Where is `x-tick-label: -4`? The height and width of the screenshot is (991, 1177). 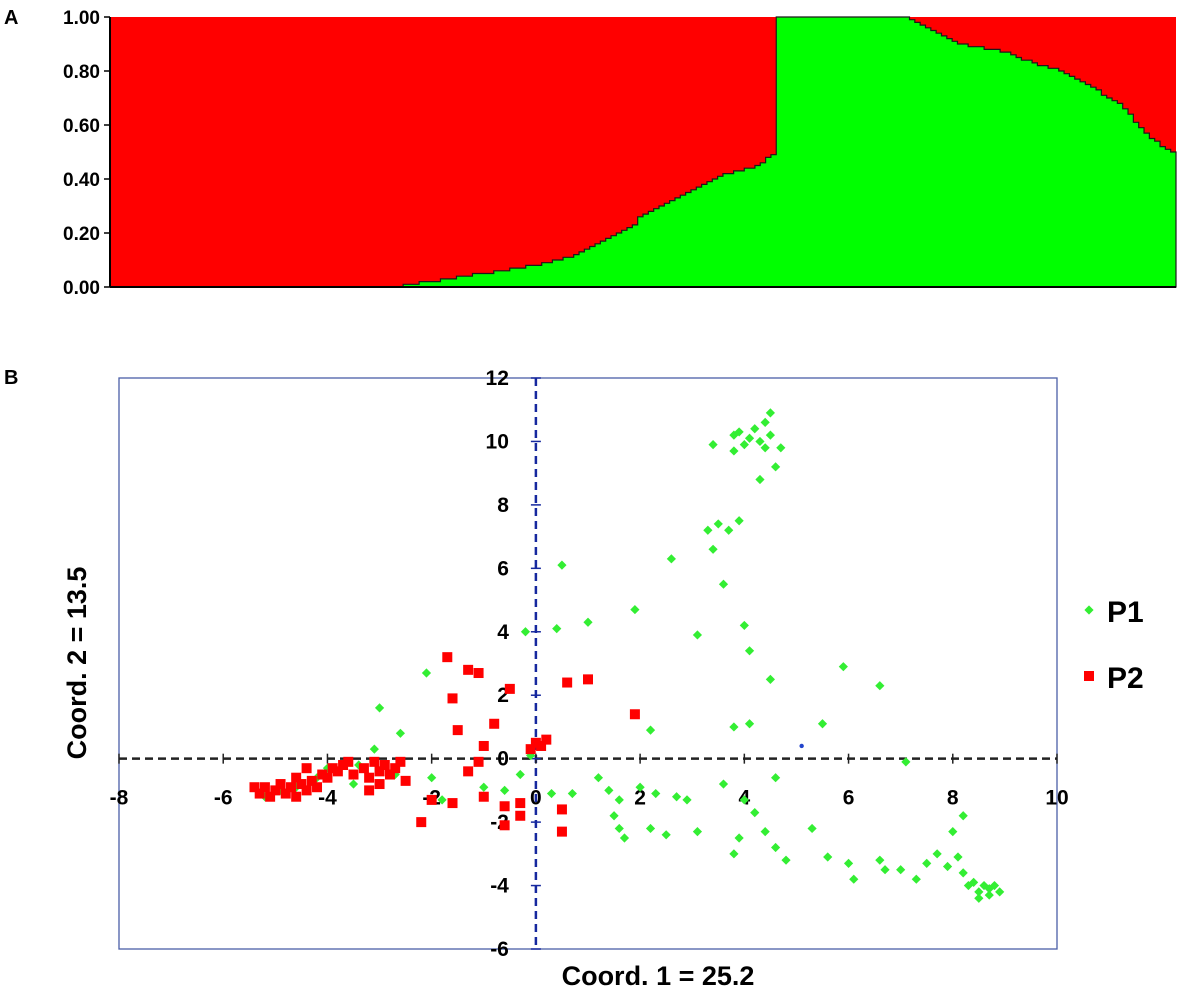 x-tick-label: -4 is located at coordinates (327, 798).